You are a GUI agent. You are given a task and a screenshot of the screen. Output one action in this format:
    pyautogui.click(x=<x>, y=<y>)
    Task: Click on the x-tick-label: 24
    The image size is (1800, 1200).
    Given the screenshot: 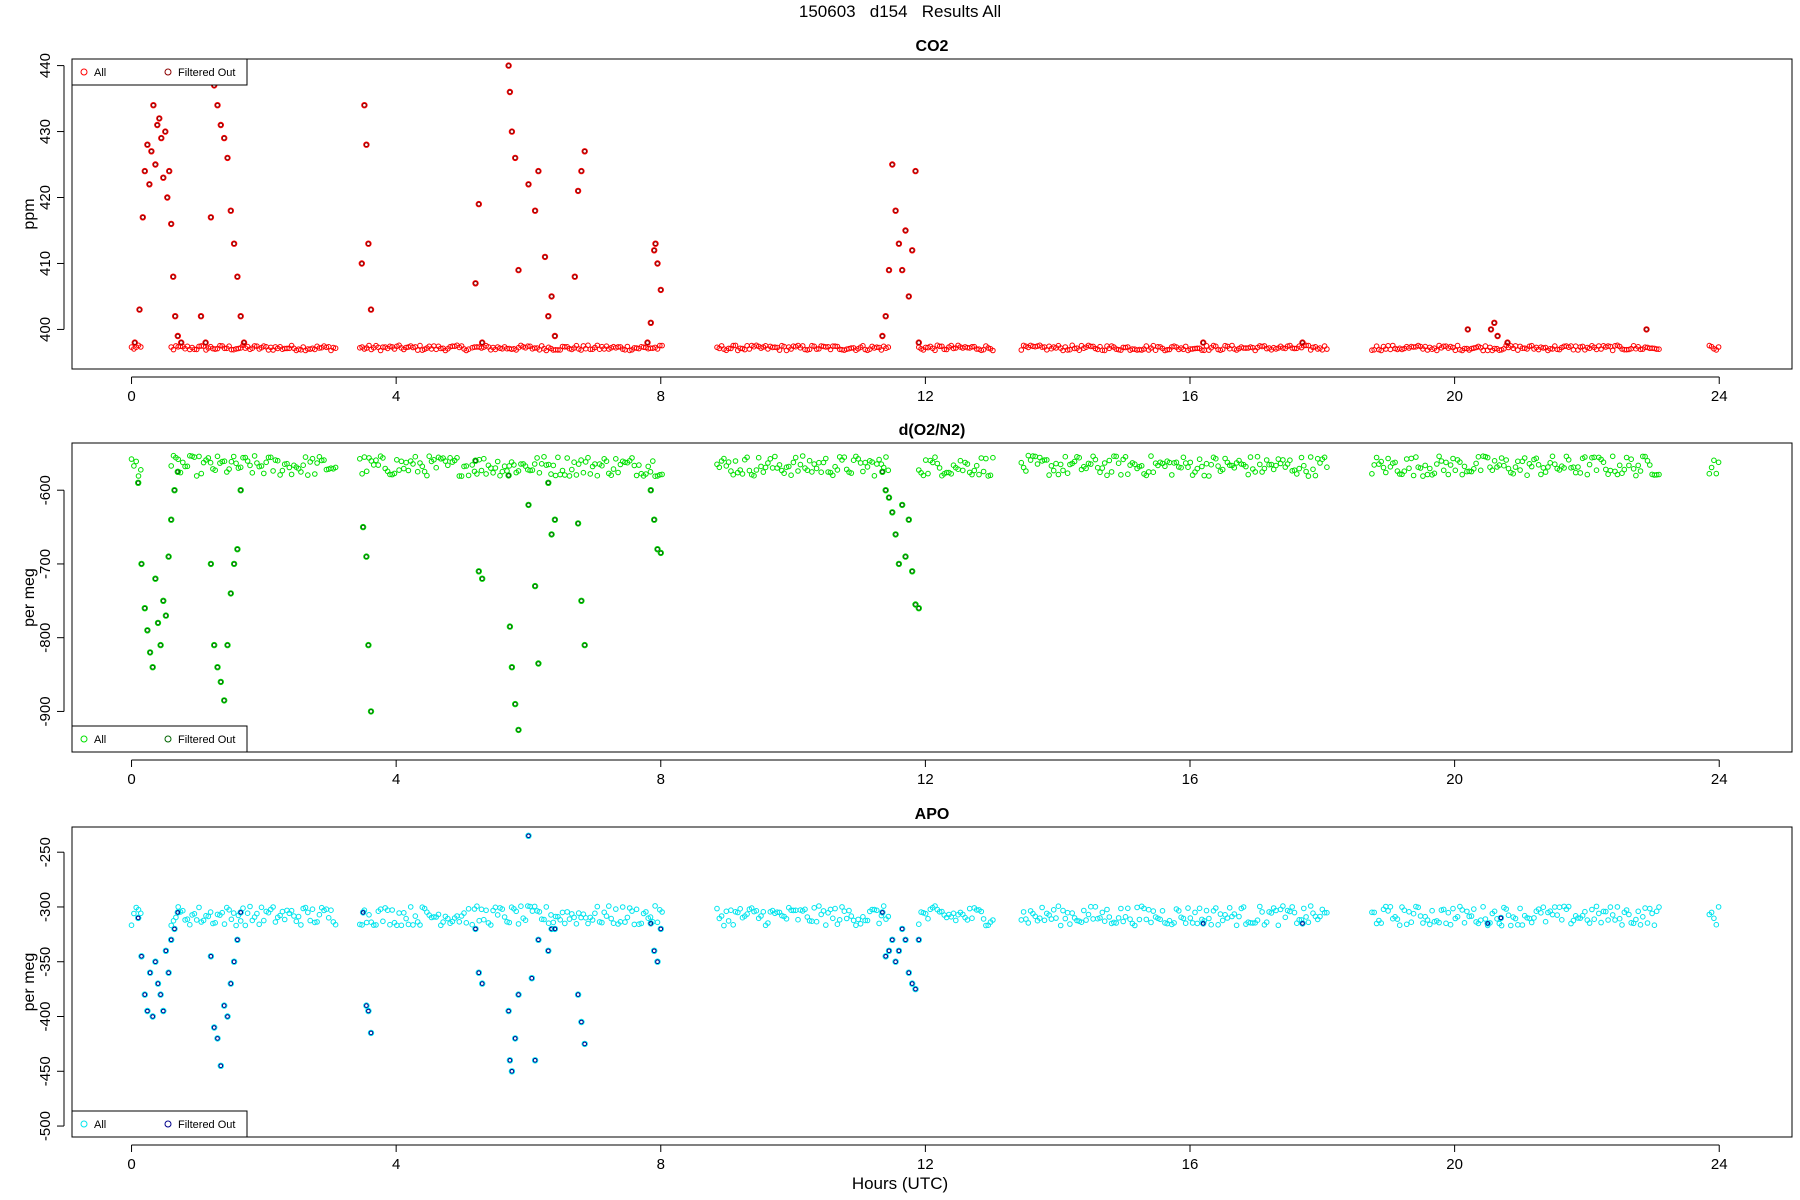 What is the action you would take?
    pyautogui.click(x=1719, y=779)
    